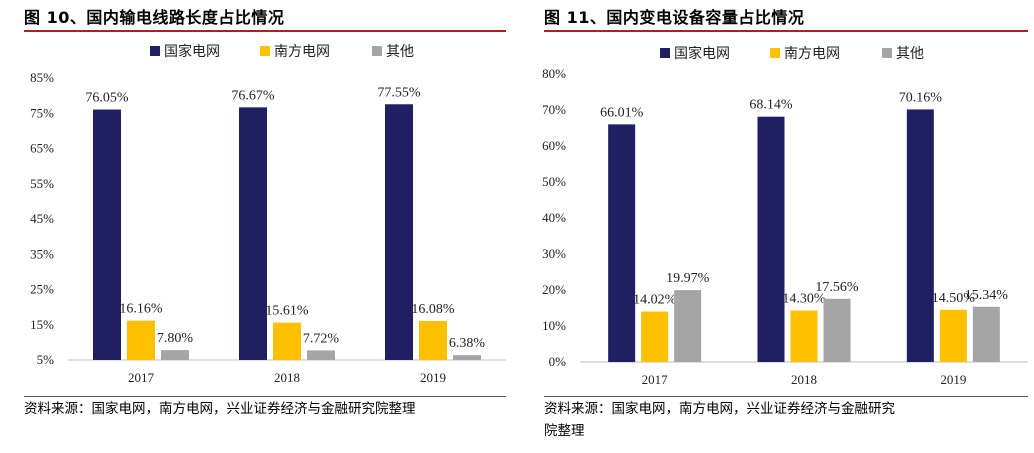 The height and width of the screenshot is (453, 1034). I want to click on left-y-tick-label: 25%, so click(42, 289).